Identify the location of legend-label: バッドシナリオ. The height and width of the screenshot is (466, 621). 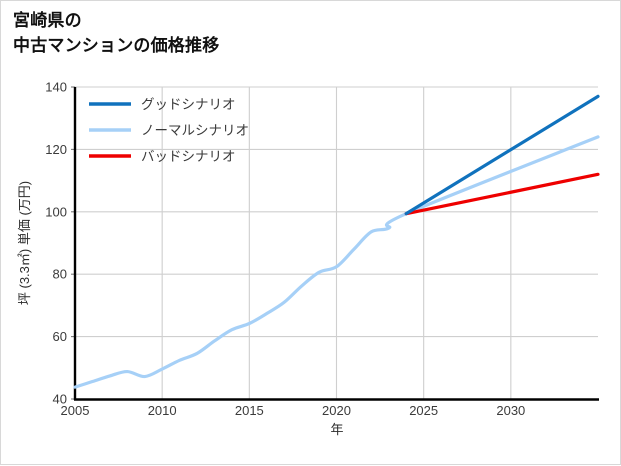
(188, 156).